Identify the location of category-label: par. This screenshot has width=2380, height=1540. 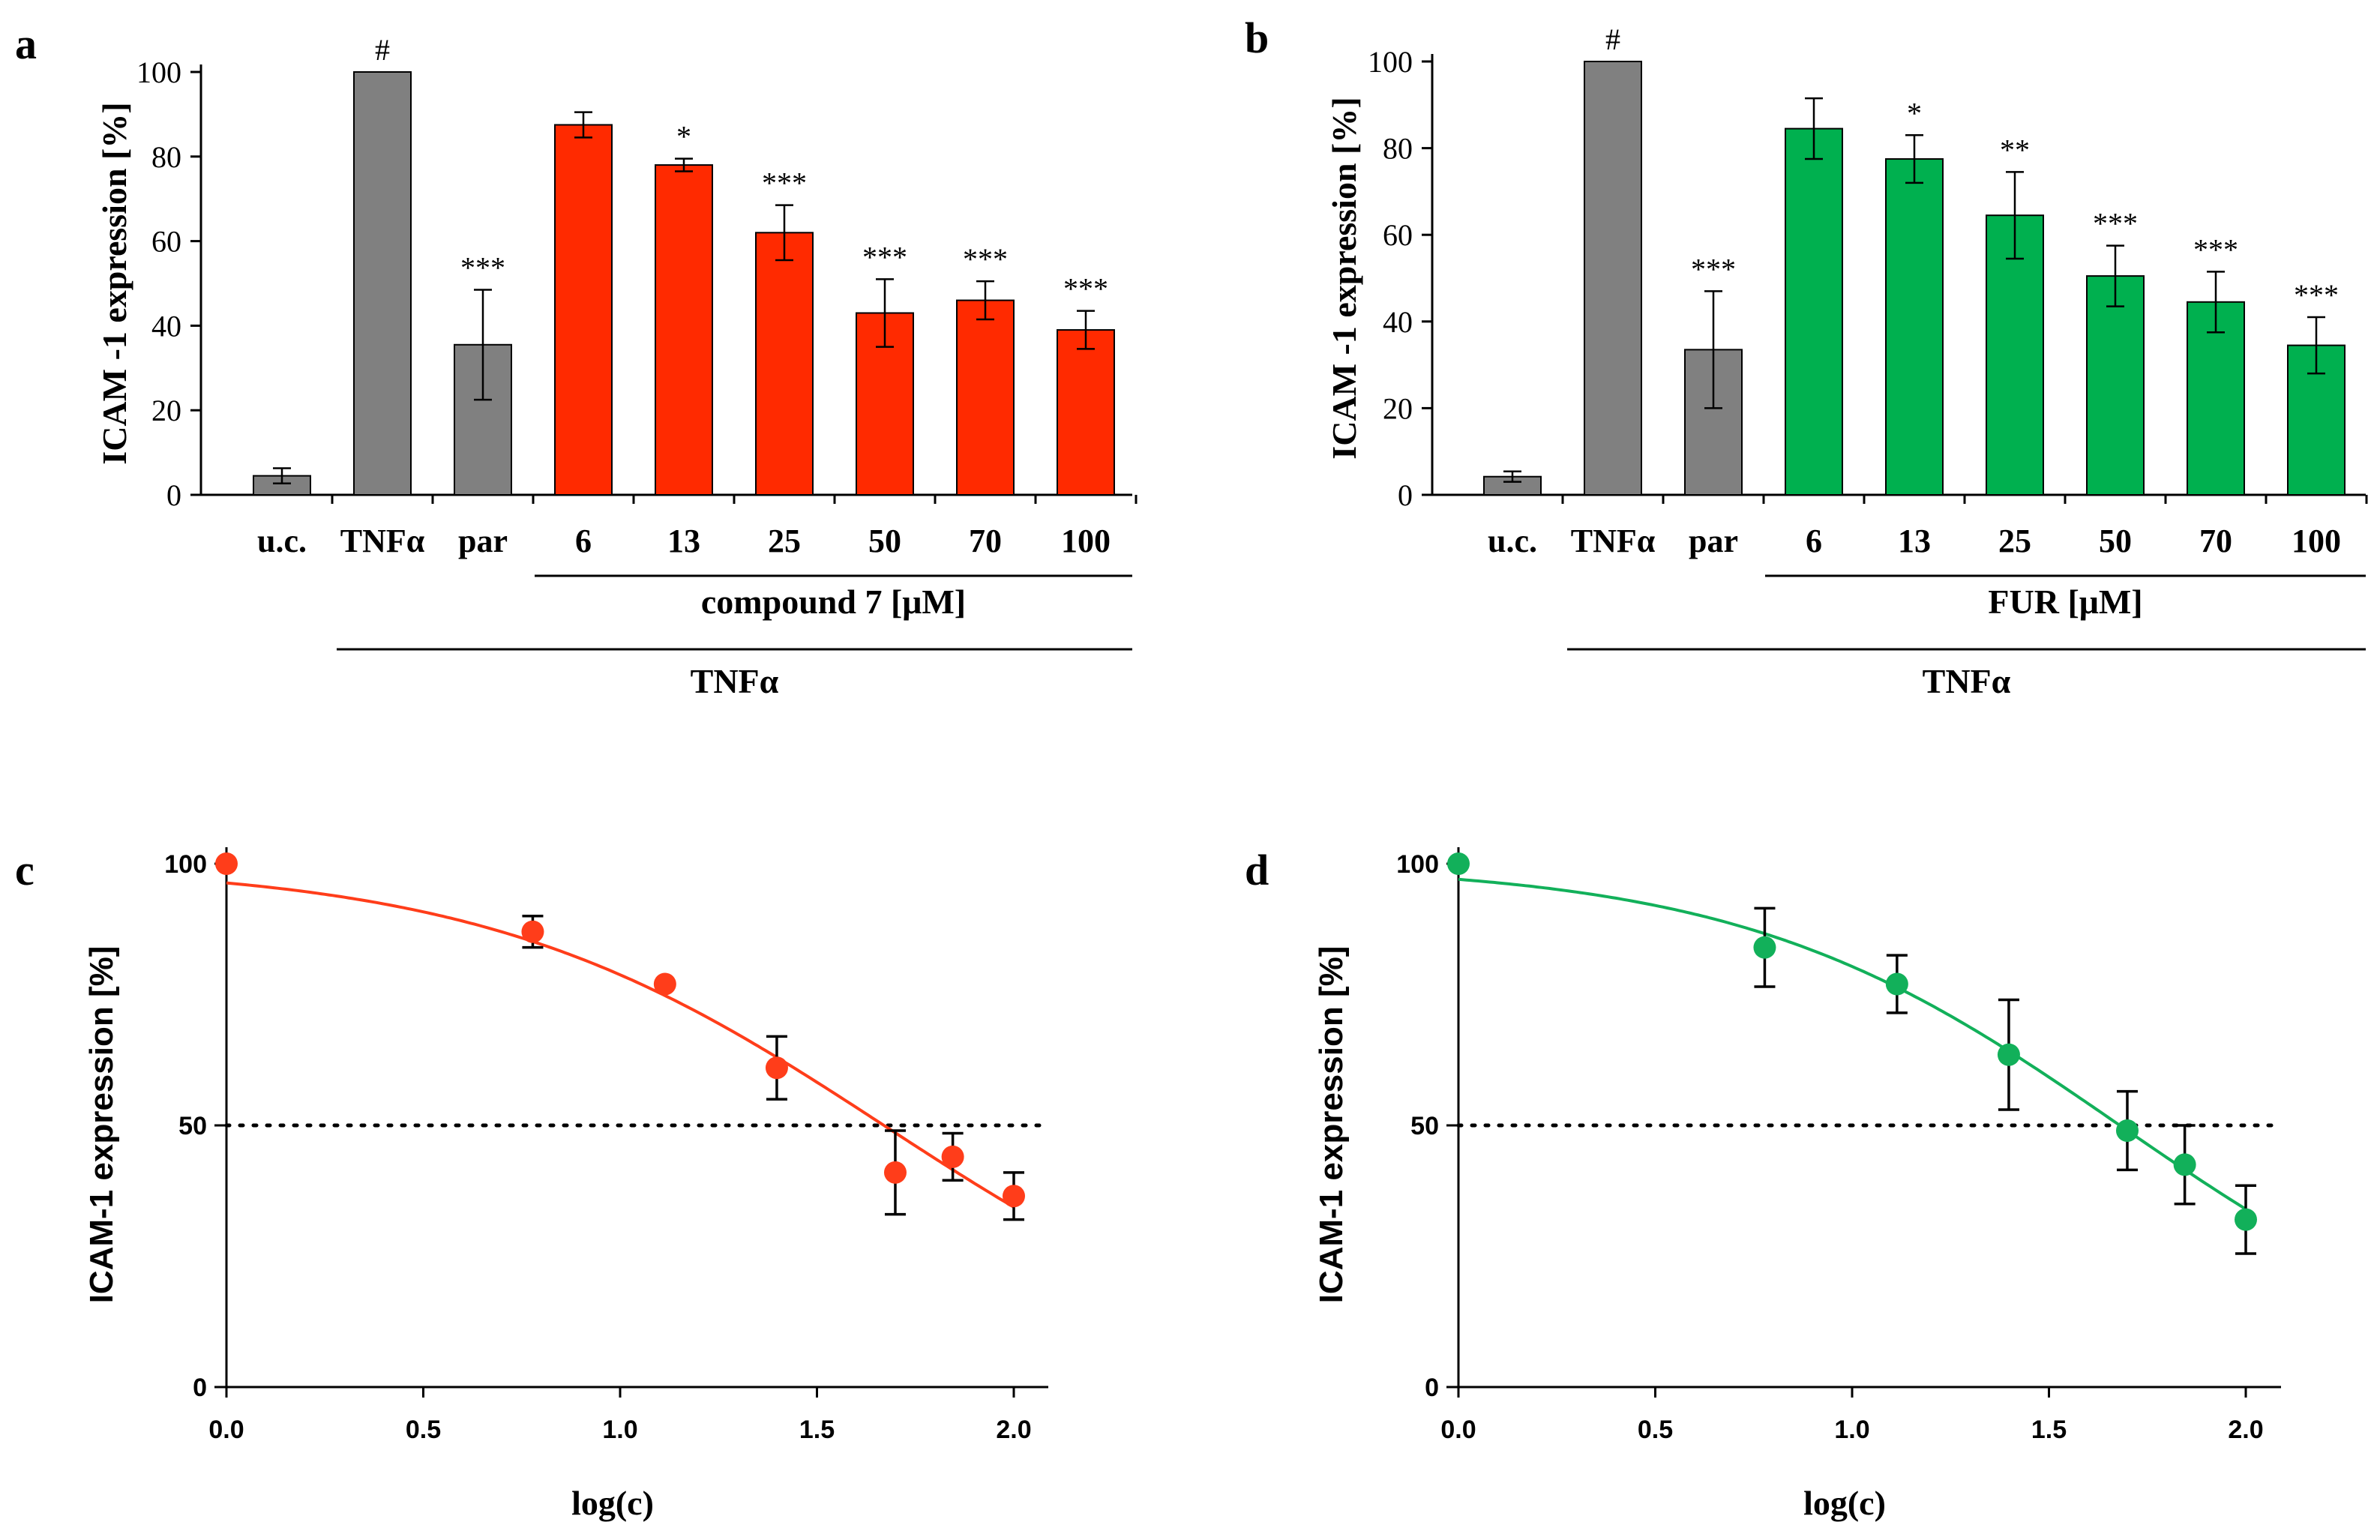
(1713, 541).